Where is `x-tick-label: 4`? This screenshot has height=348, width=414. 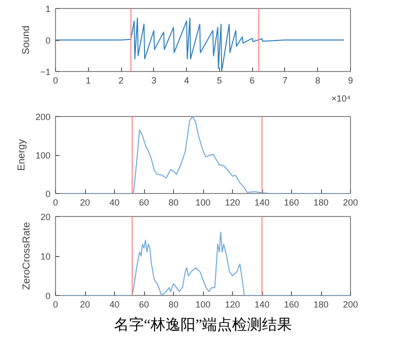
x-tick-label: 4 is located at coordinates (187, 81).